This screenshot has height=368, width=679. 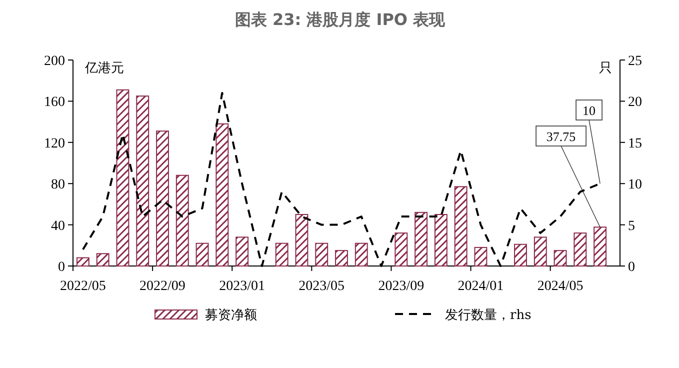 What do you see at coordinates (561, 136) in the screenshot?
I see `data-label: 37.75` at bounding box center [561, 136].